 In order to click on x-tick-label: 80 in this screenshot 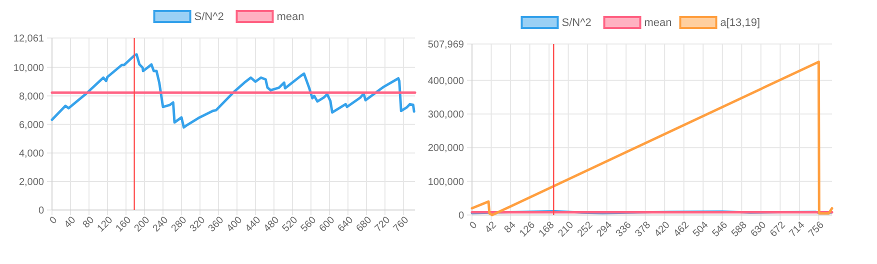, I will do `click(88, 222)`.